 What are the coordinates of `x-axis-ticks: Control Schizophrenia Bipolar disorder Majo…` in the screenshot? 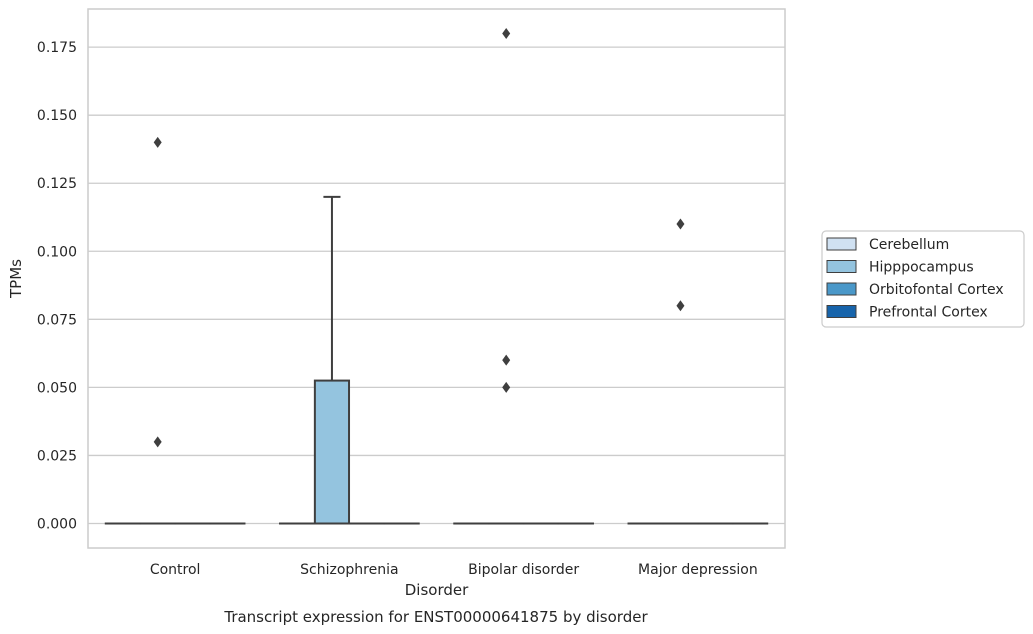 It's located at (454, 570).